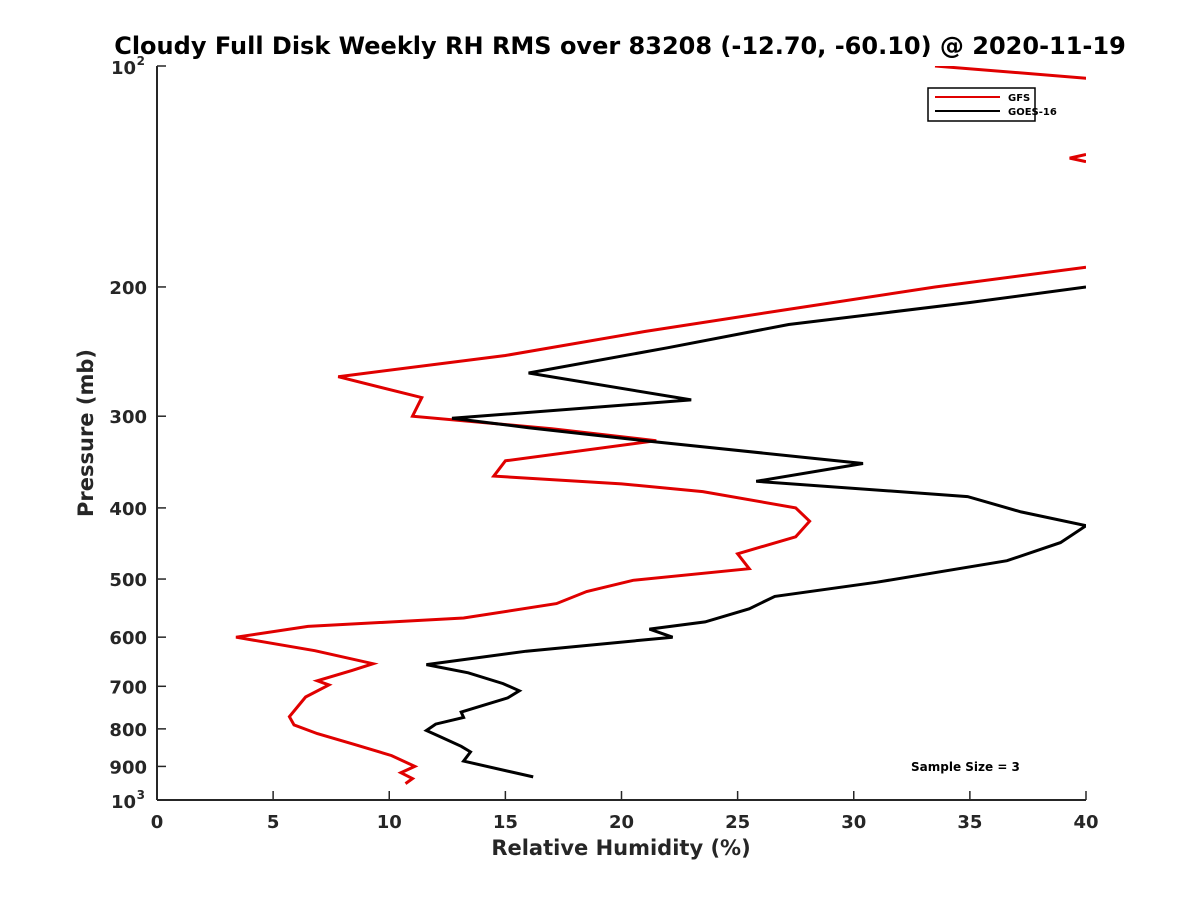  Describe the element at coordinates (389, 822) in the screenshot. I see `x-tick-label: 10` at that location.